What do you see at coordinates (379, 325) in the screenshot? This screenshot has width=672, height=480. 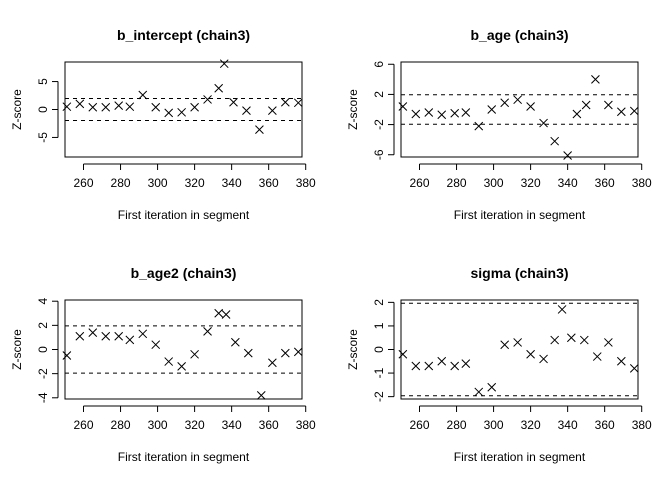 I see `y-tick-label: 1` at bounding box center [379, 325].